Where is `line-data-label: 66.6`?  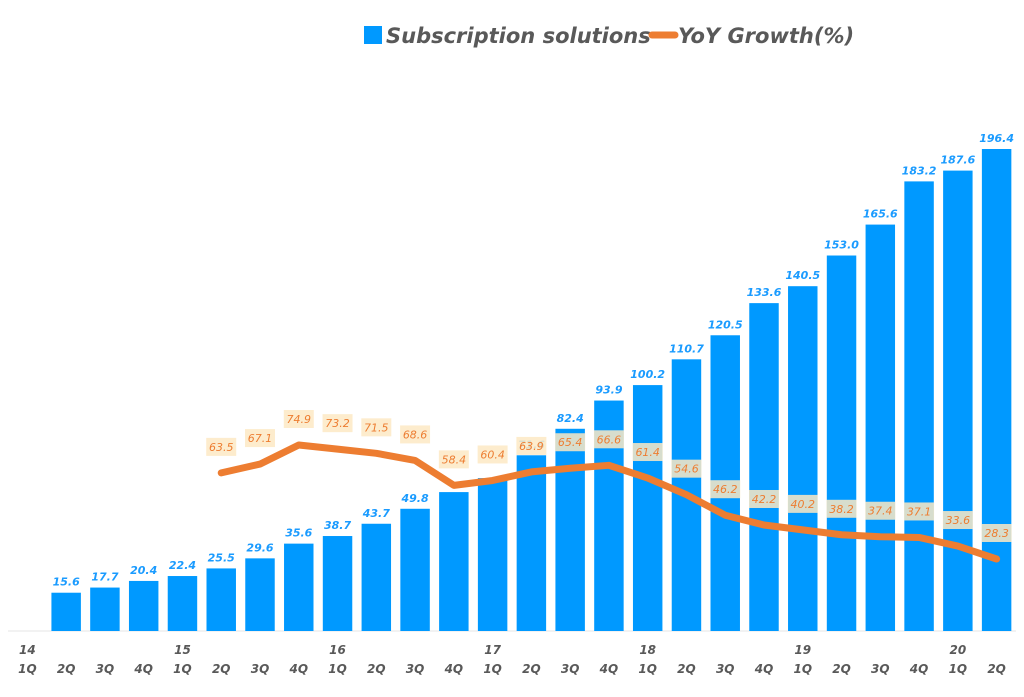
line-data-label: 66.6 is located at coordinates (609, 439).